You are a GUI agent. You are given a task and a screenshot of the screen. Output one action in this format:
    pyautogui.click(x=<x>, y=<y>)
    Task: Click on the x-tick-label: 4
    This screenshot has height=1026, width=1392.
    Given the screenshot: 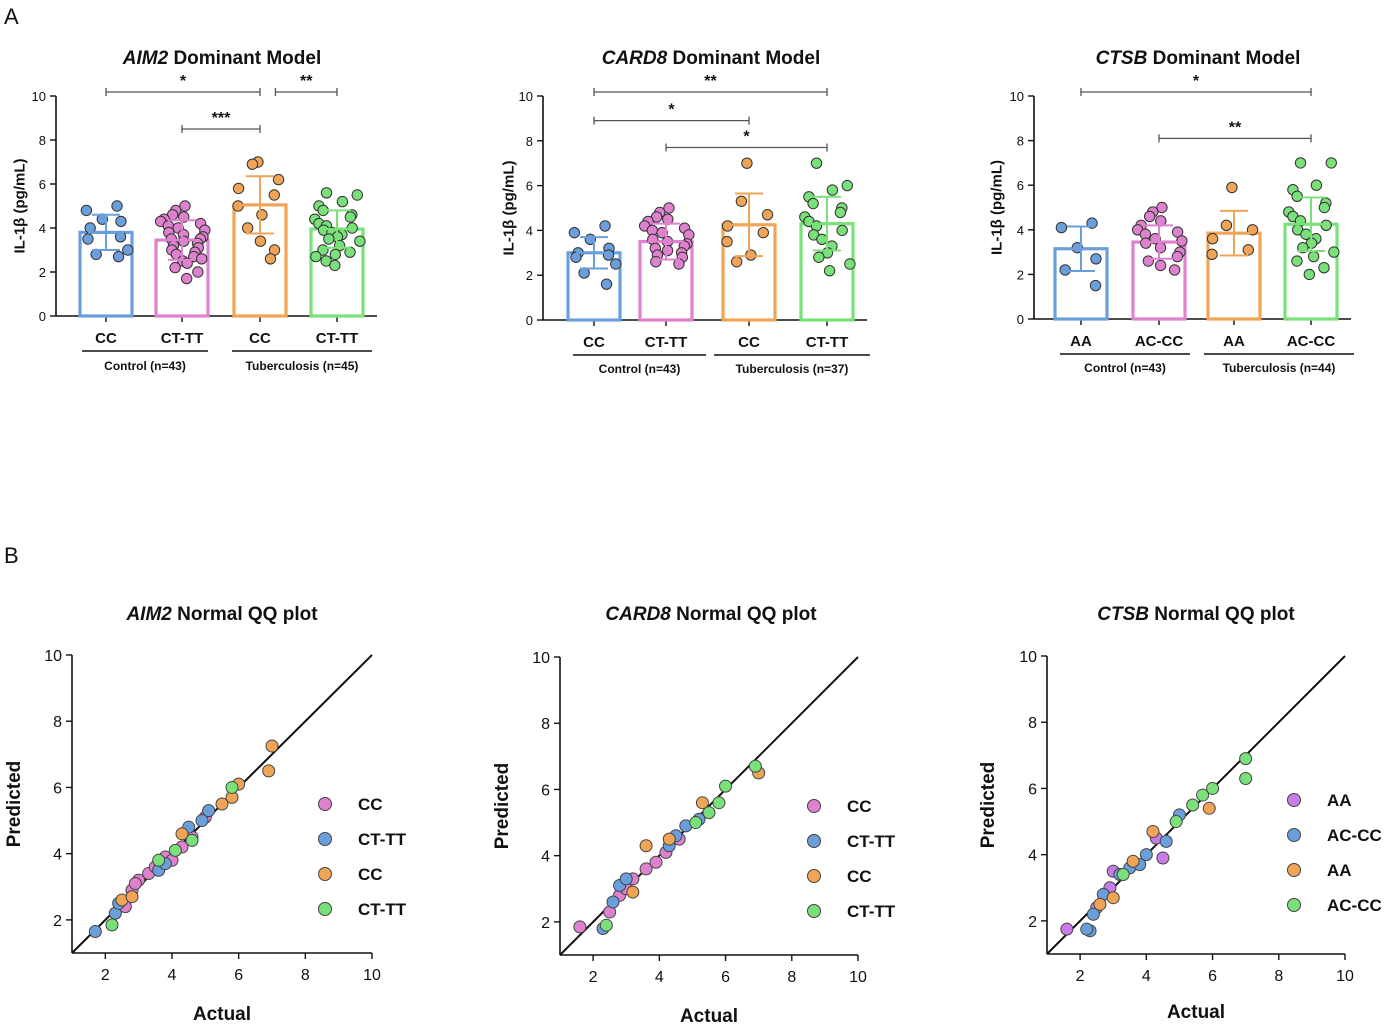 What is the action you would take?
    pyautogui.click(x=1146, y=976)
    